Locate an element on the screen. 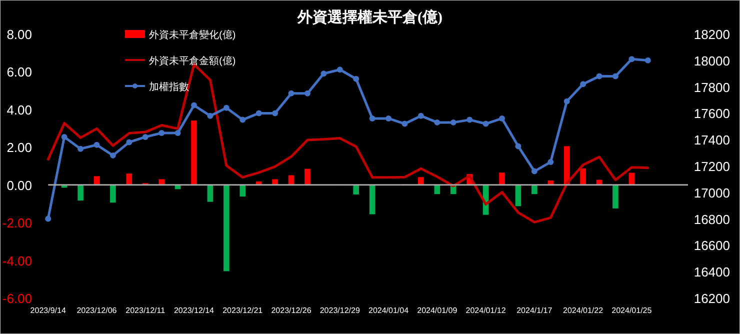 This screenshot has height=334, width=740. y2-tick-label: 18000 is located at coordinates (712, 60).